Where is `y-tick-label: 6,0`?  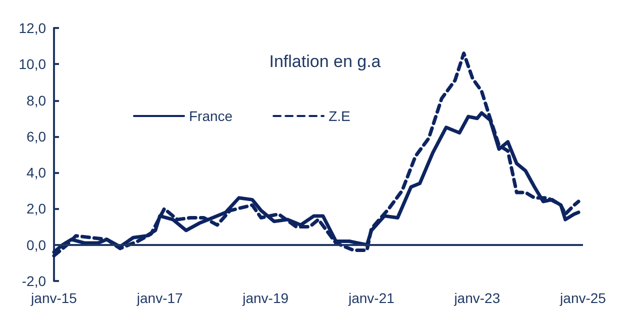
y-tick-label: 6,0 is located at coordinates (36, 136).